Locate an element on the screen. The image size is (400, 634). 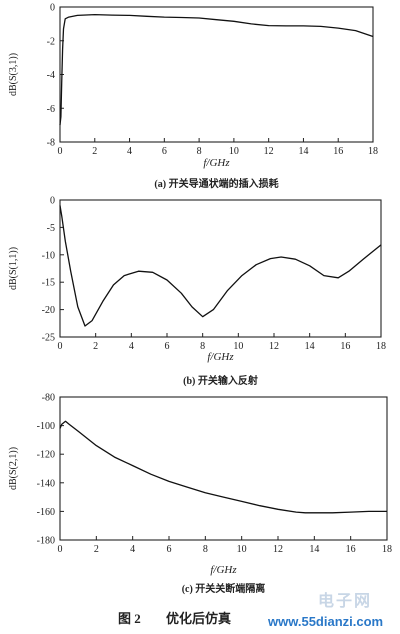
chart-b-x-axis-label: f/GHz is located at coordinates (220, 357).